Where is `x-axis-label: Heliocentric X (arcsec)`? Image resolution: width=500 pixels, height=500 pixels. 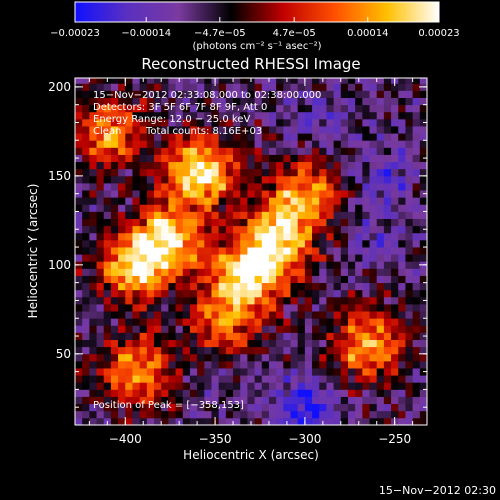
x-axis-label: Heliocentric X (arcsec) is located at coordinates (251, 455).